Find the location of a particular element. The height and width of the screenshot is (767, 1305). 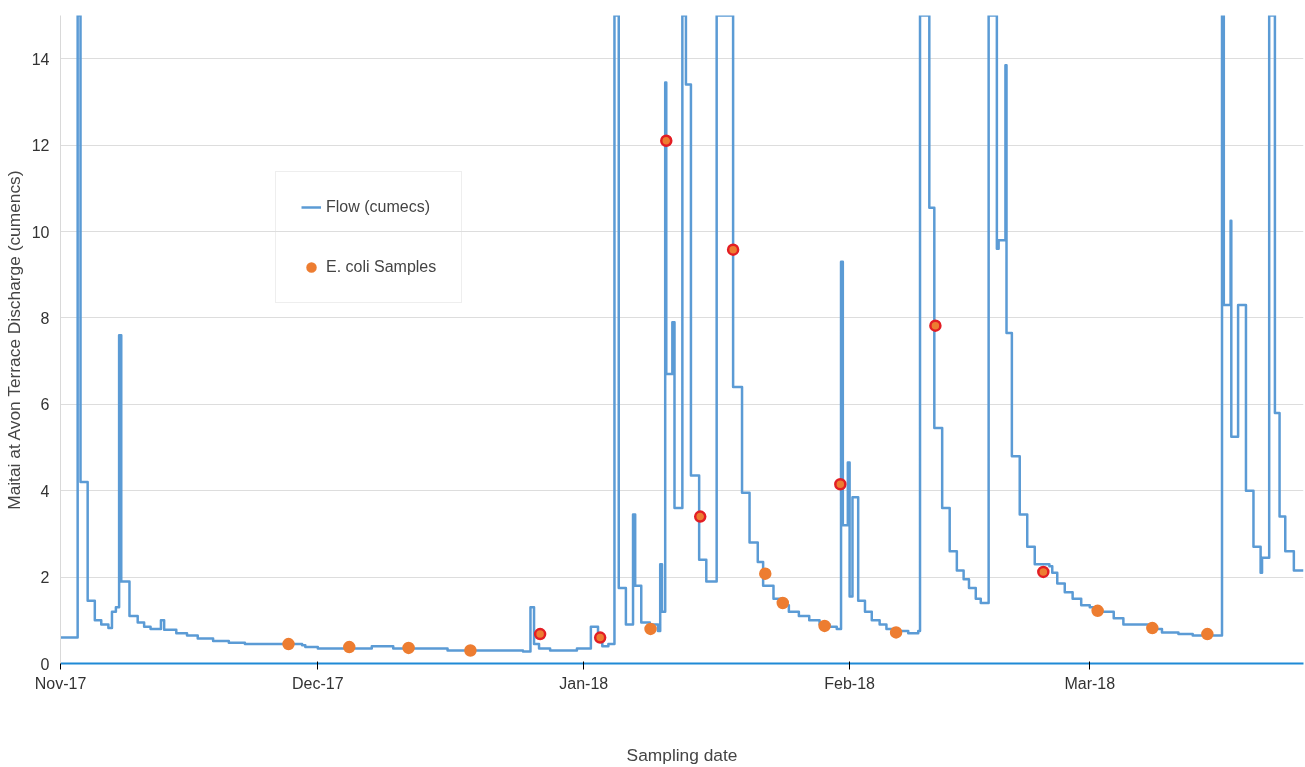

x-tick-label: Nov-17 is located at coordinates (60, 683).